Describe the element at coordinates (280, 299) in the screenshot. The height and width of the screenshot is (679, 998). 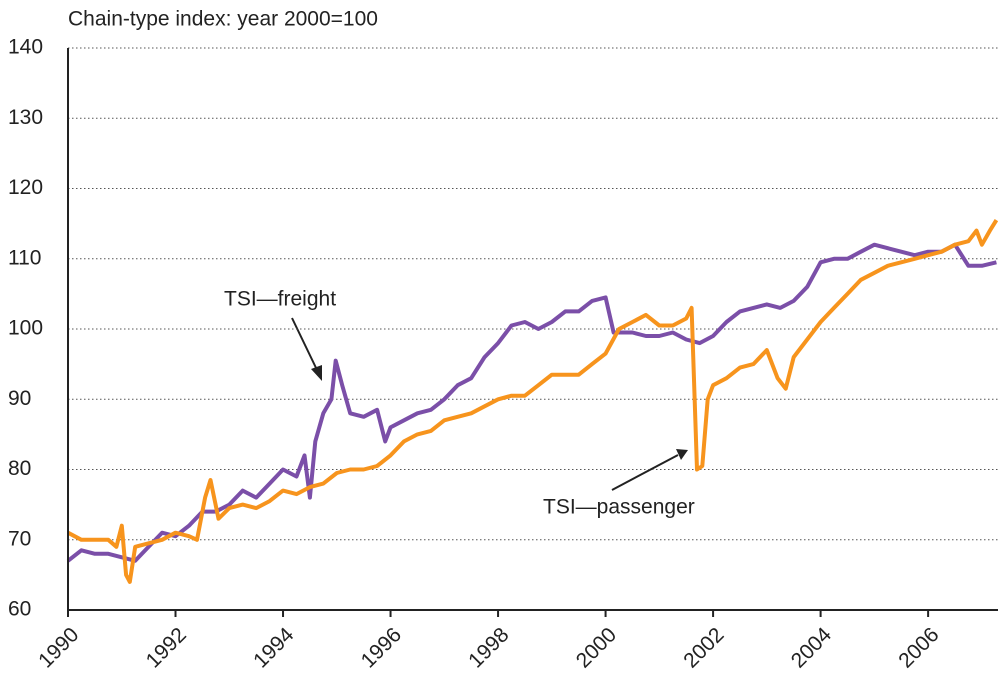
I see `annotation: TSI—freight` at that location.